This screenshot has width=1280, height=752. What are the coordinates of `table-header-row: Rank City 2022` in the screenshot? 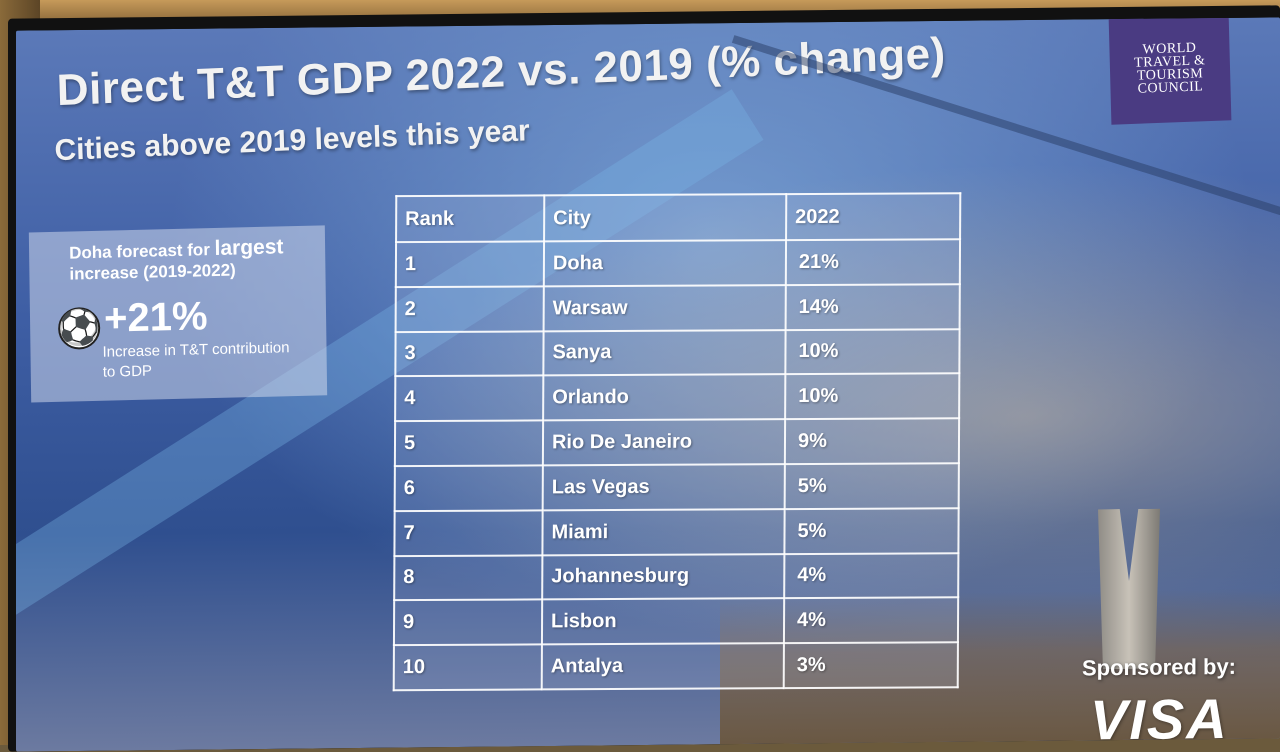 It's located at (678, 218).